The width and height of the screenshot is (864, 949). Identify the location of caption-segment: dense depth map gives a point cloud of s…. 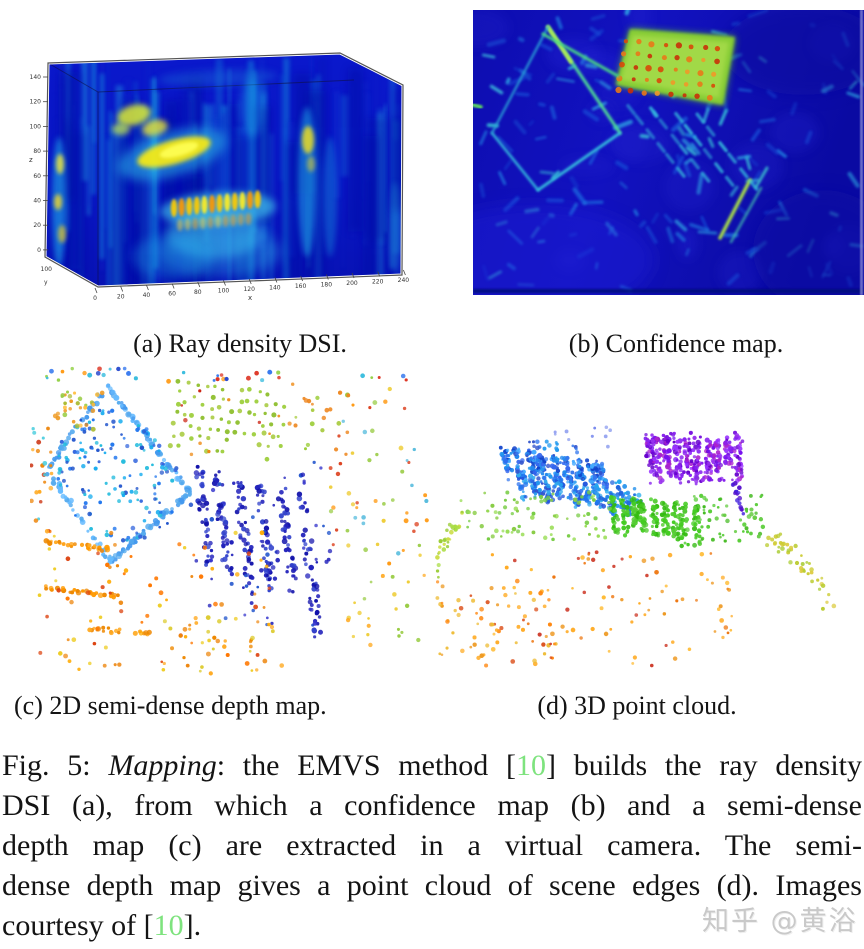
(432, 885).